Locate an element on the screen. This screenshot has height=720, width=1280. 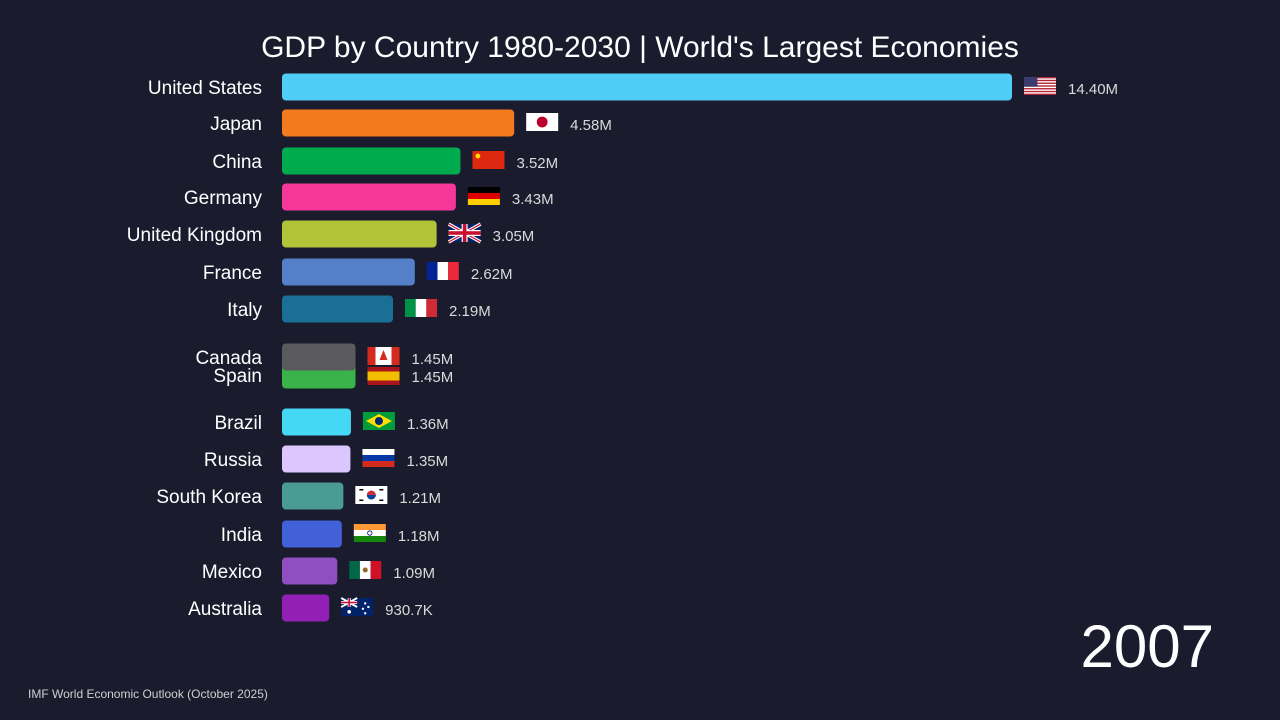
country-label: United States is located at coordinates (205, 88).